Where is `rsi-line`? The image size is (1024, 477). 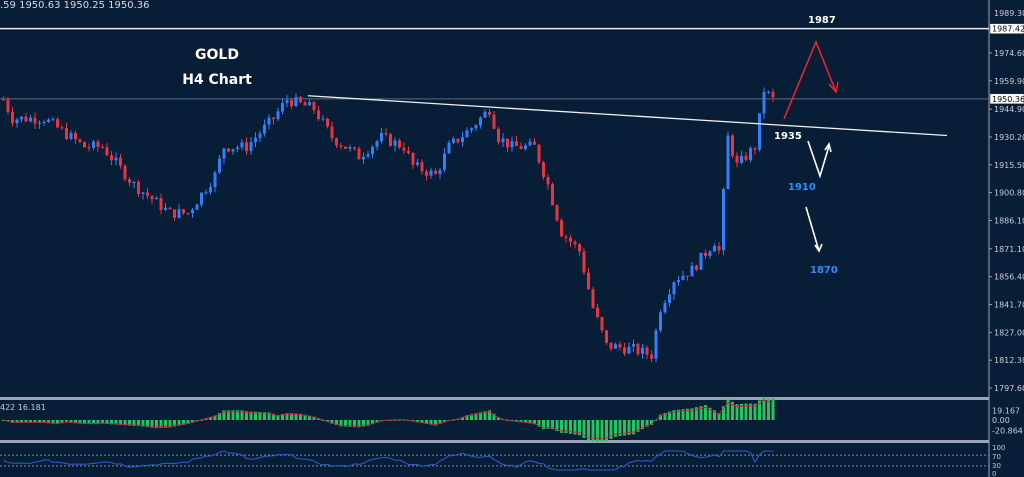
rsi-line is located at coordinates (388, 460).